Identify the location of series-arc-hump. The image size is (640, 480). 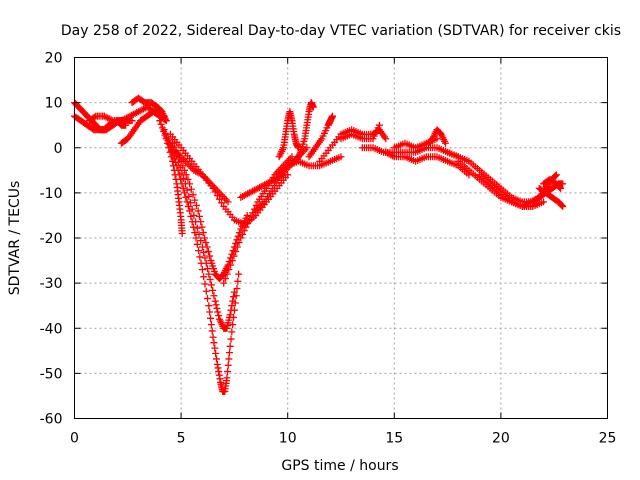
(353, 145).